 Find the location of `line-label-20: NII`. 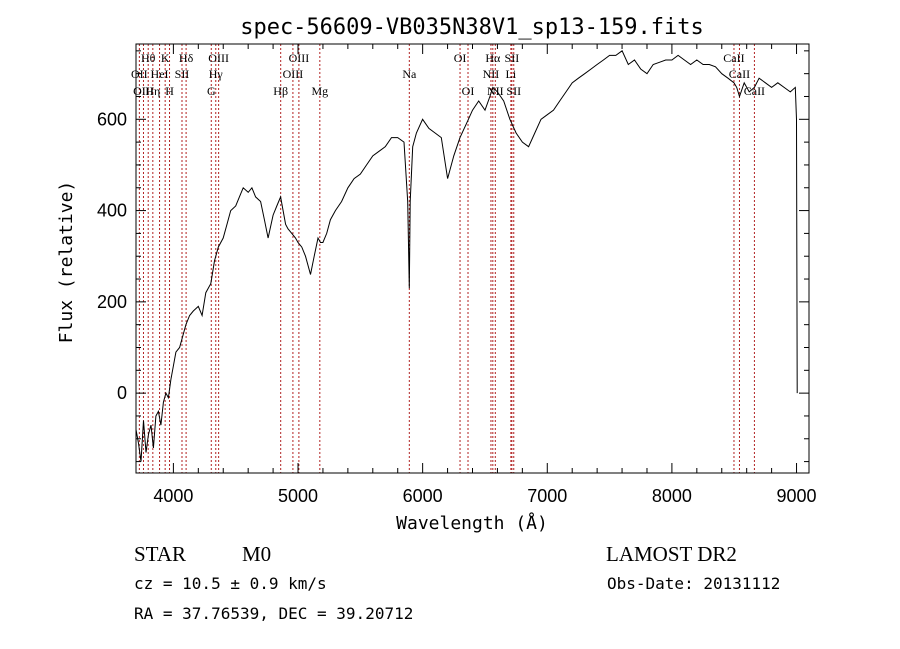

line-label-20: NII is located at coordinates (491, 74).